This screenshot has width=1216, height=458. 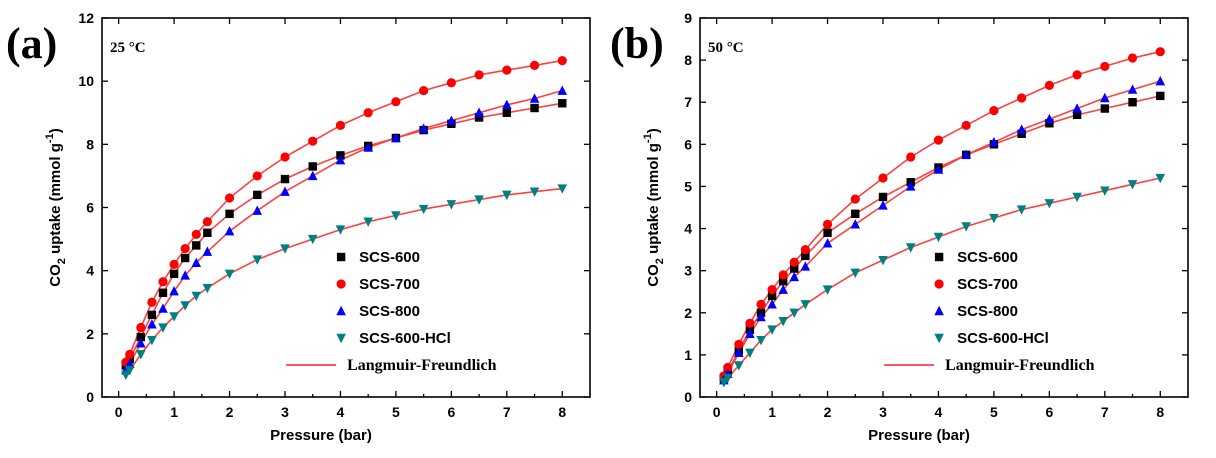 I want to click on x-tick-label: 2, so click(x=230, y=412).